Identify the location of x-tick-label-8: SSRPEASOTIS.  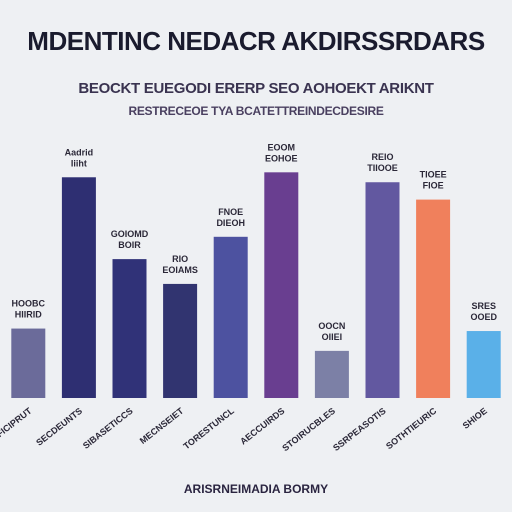
(359, 429).